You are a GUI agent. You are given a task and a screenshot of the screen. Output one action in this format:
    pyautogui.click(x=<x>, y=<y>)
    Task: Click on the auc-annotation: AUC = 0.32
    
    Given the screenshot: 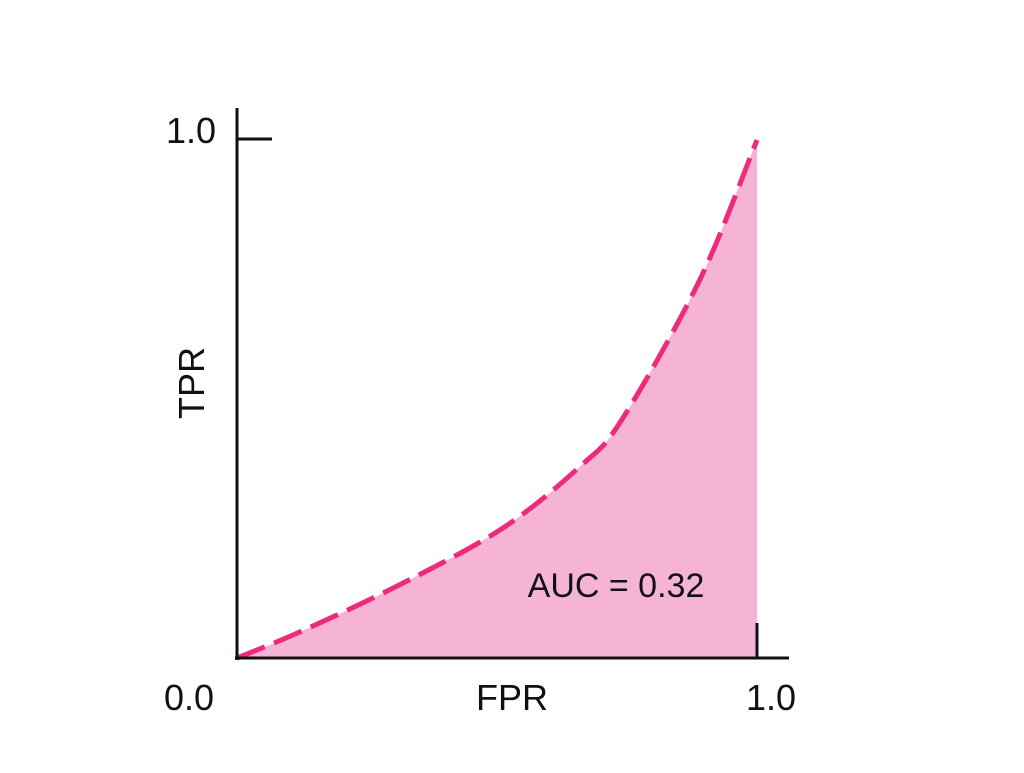 What is the action you would take?
    pyautogui.click(x=616, y=586)
    